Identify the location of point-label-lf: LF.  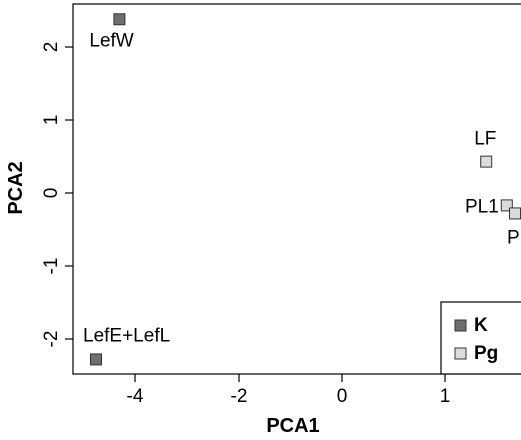
(485, 139).